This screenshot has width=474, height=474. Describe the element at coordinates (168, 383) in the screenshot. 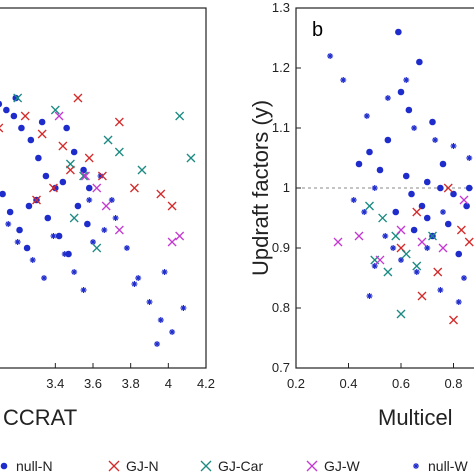

I see `x-tick-label: 4` at that location.